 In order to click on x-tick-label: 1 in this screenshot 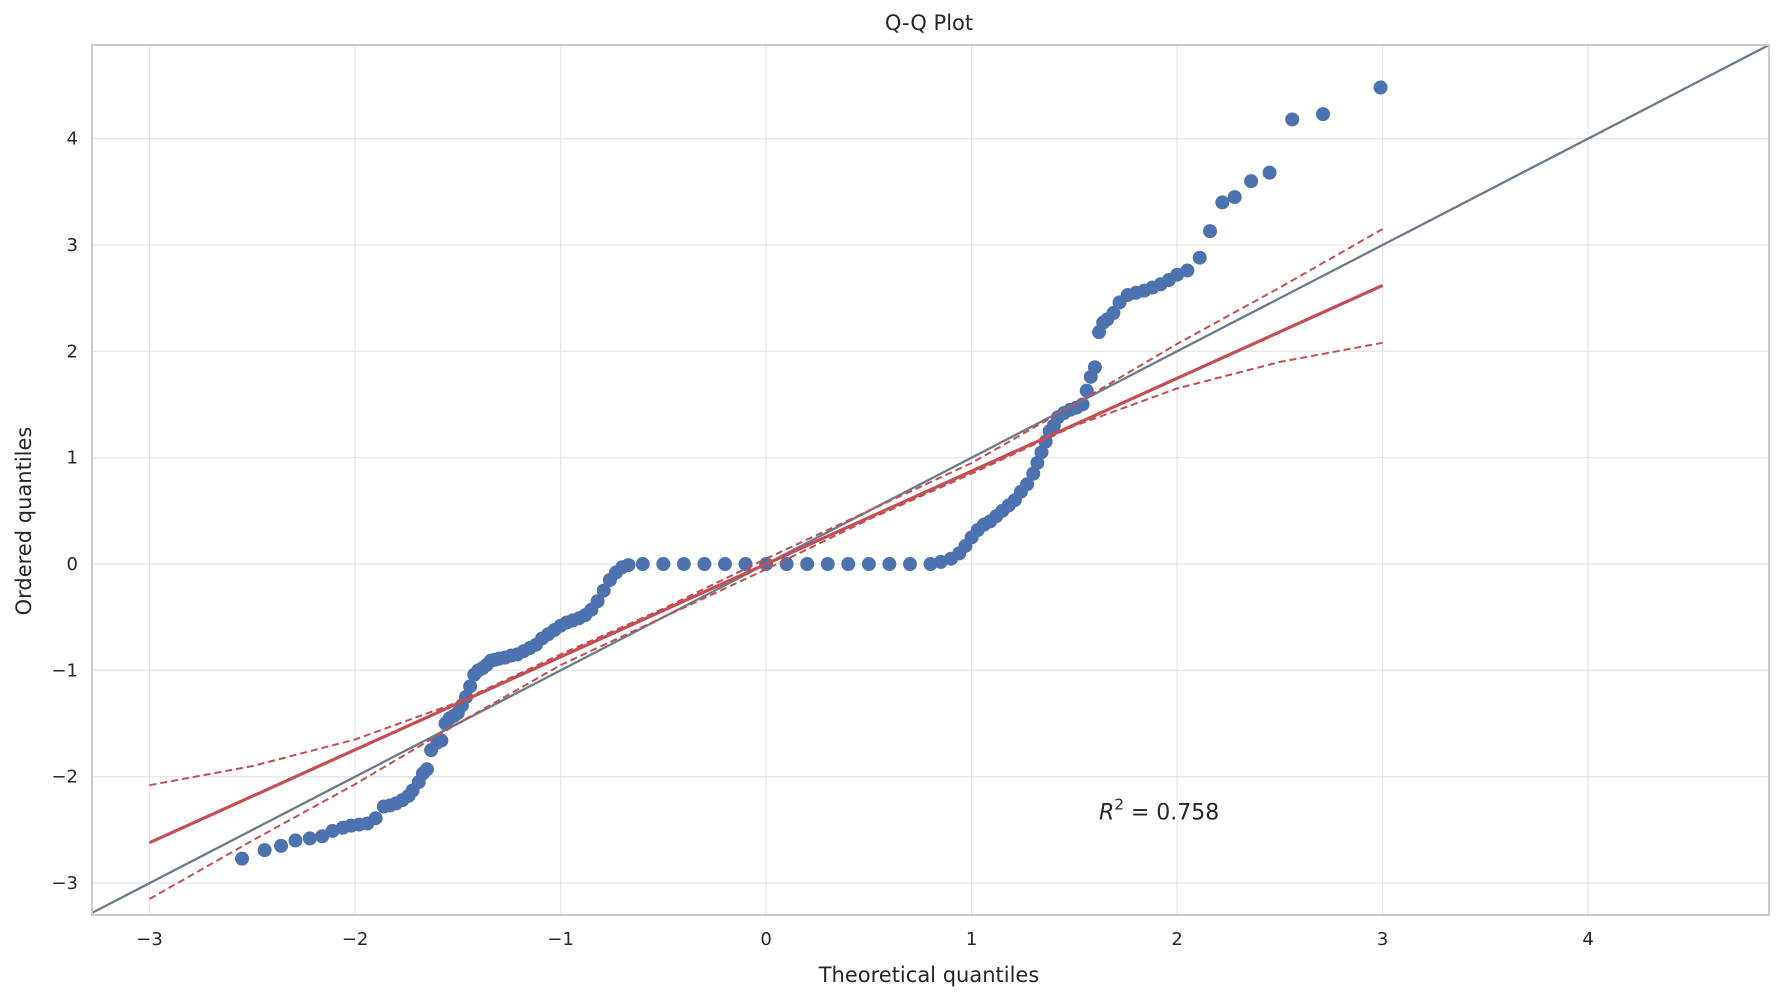, I will do `click(971, 939)`.